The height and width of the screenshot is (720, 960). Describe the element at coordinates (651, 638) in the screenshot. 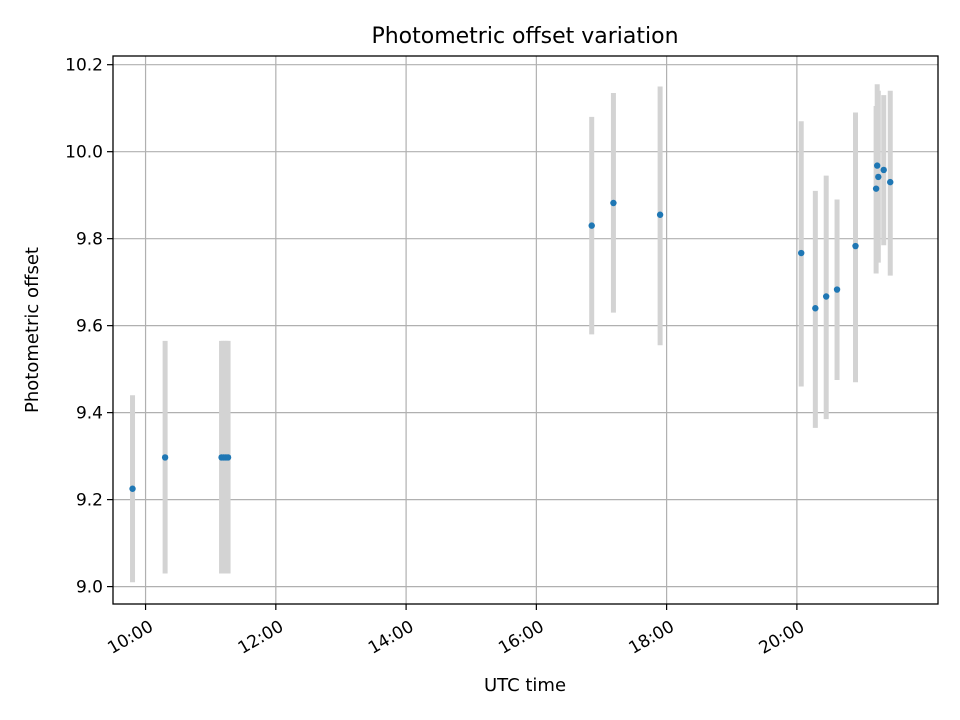

I see `x-tick-label: 18:00` at that location.